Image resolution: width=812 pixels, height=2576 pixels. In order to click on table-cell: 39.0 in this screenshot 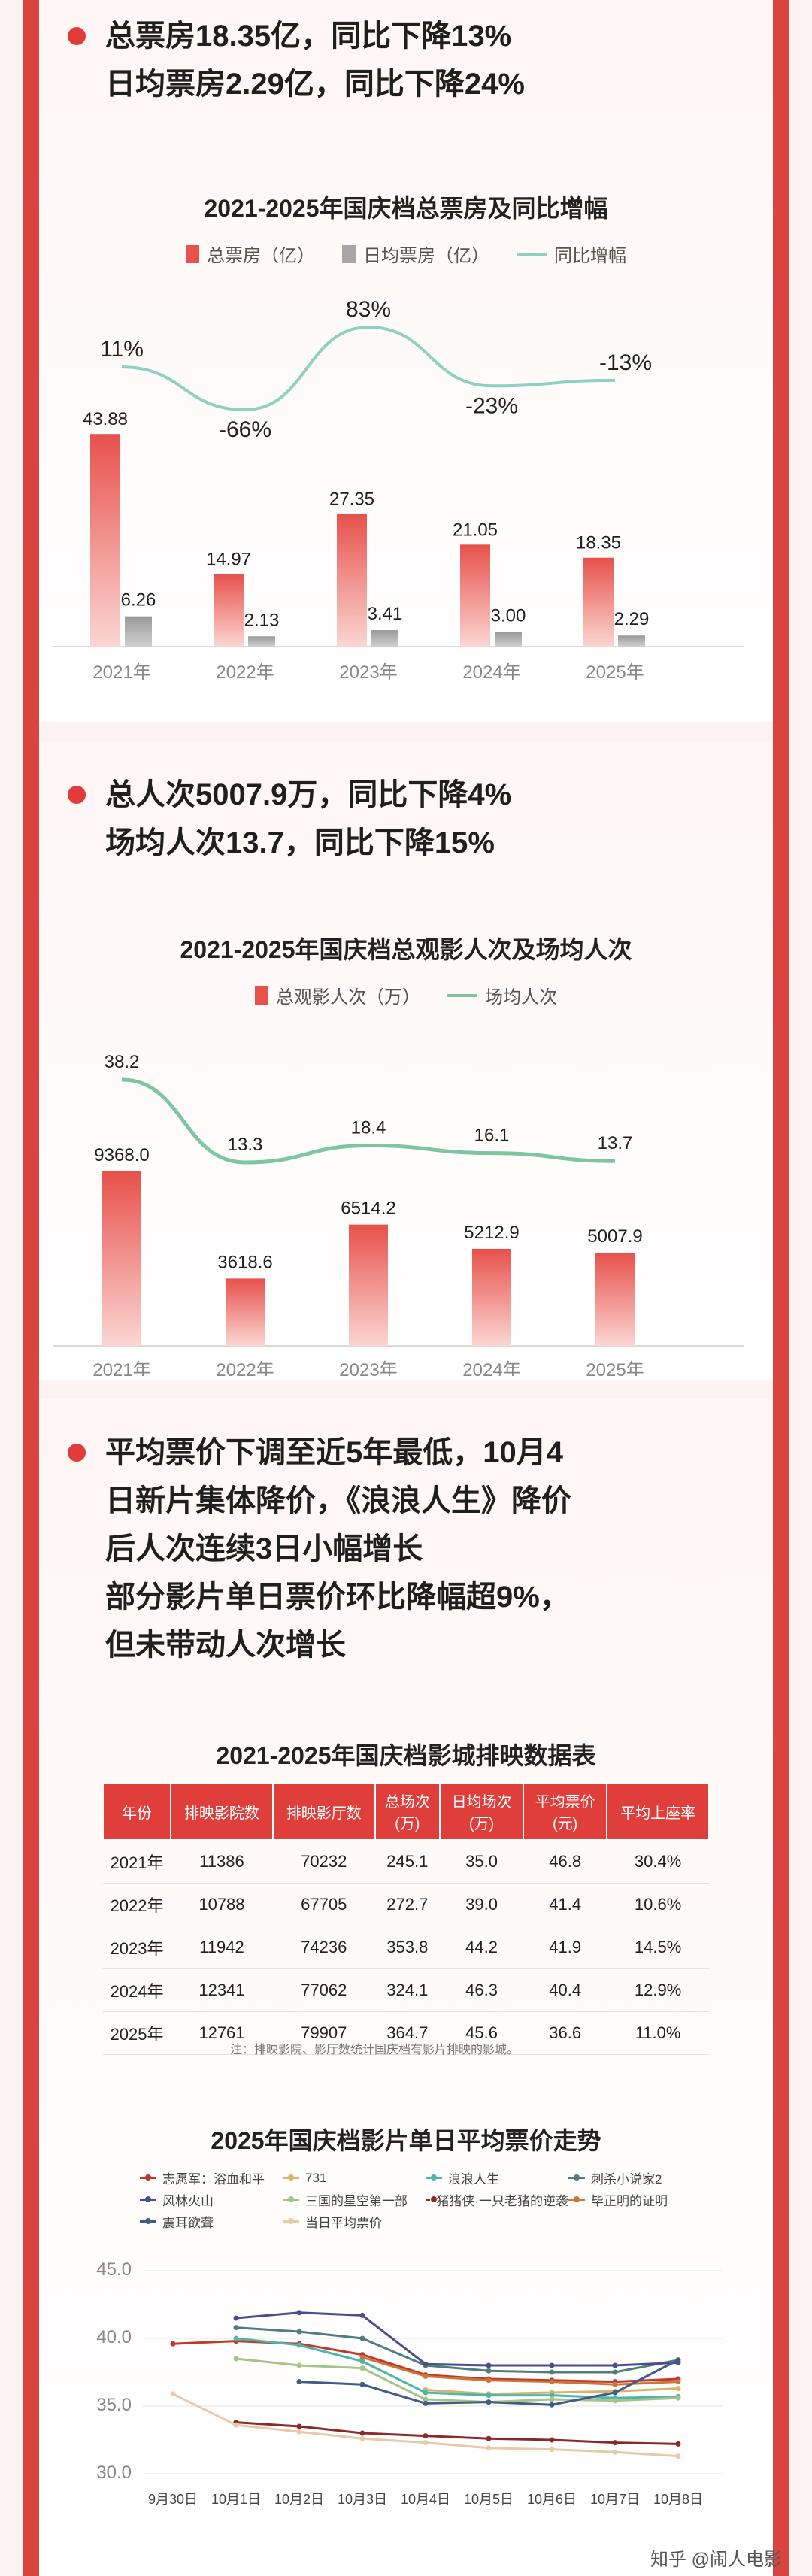, I will do `click(482, 1904)`.